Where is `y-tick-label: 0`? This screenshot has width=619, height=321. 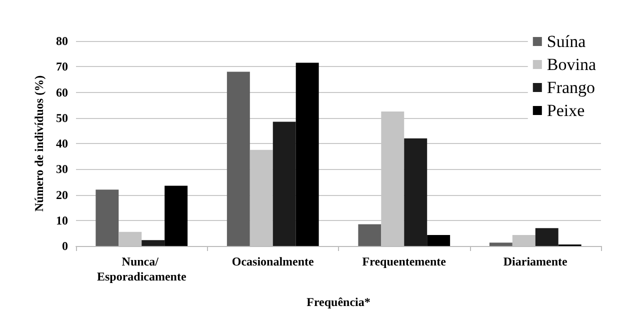 y-tick-label: 0 is located at coordinates (65, 246).